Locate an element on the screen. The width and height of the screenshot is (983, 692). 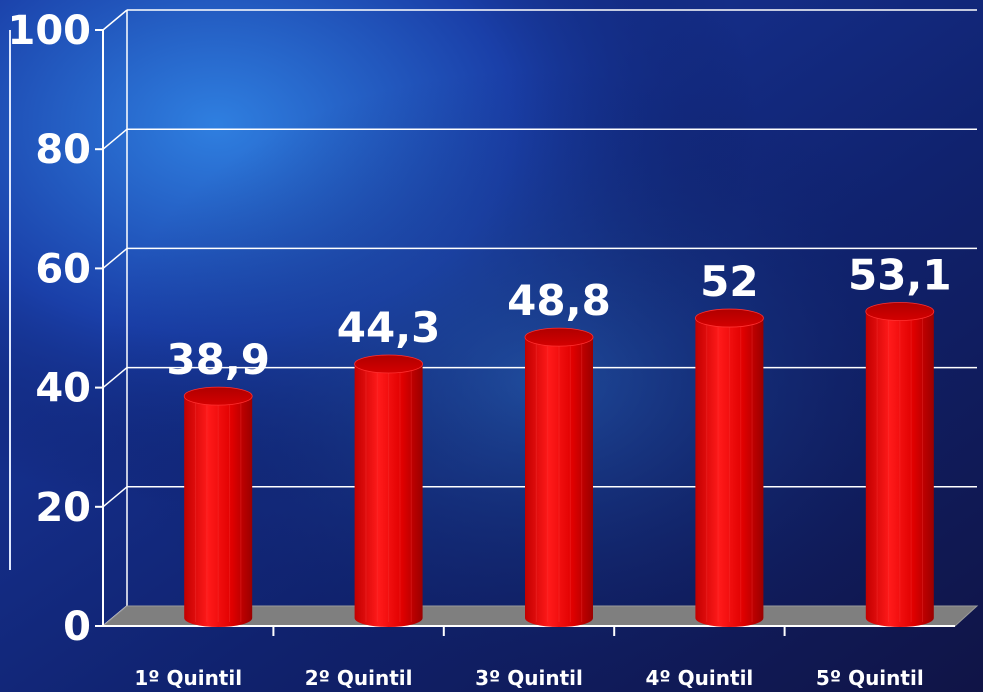
y-tick-label: 100 is located at coordinates (50, 31).